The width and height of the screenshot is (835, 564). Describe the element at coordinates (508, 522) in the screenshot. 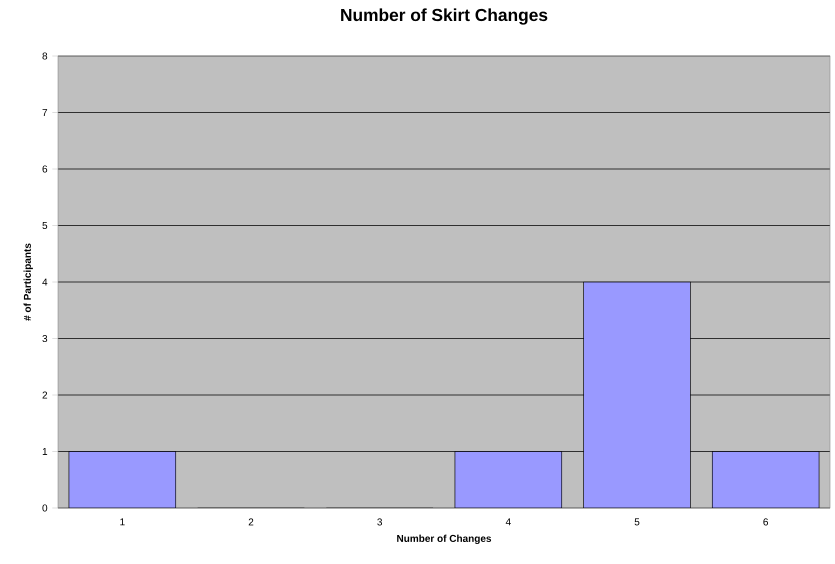

I see `x-tick-label: 4` at that location.